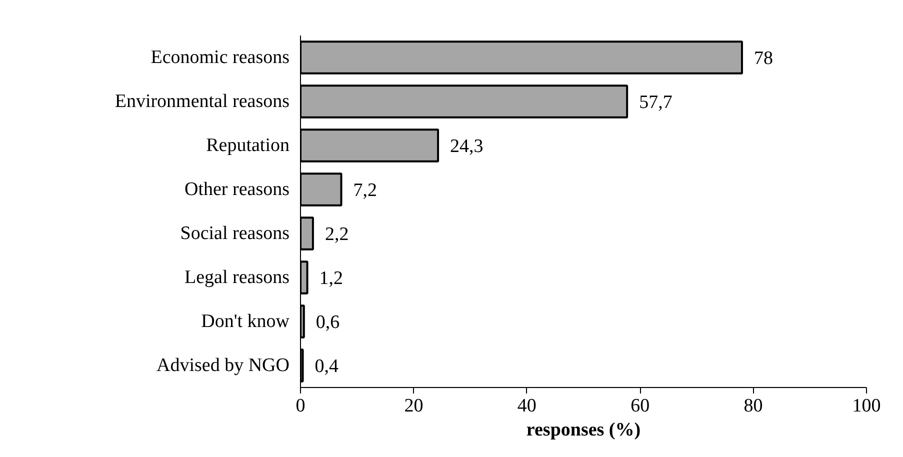  Describe the element at coordinates (301, 406) in the screenshot. I see `x-tick-label: 0` at that location.